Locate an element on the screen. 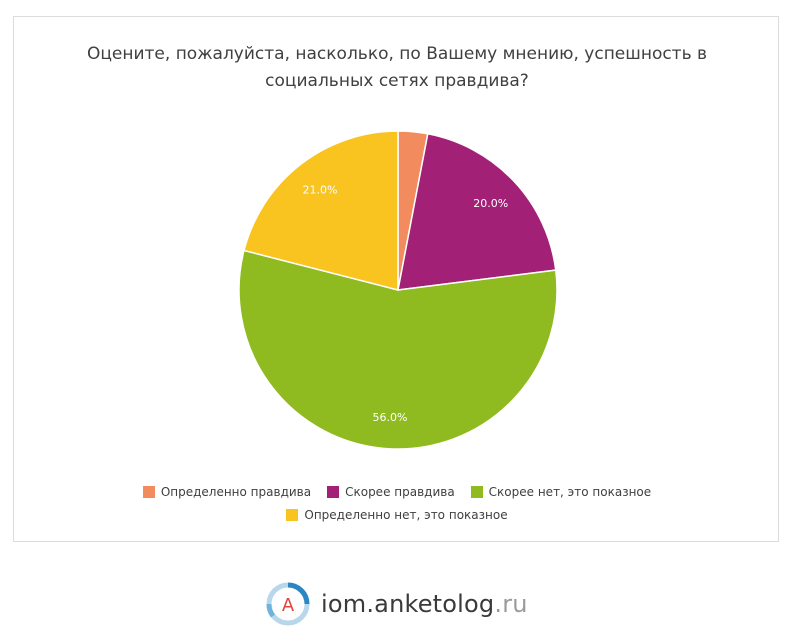 The height and width of the screenshot is (639, 794). brand-main: iom.anketolog is located at coordinates (408, 604).